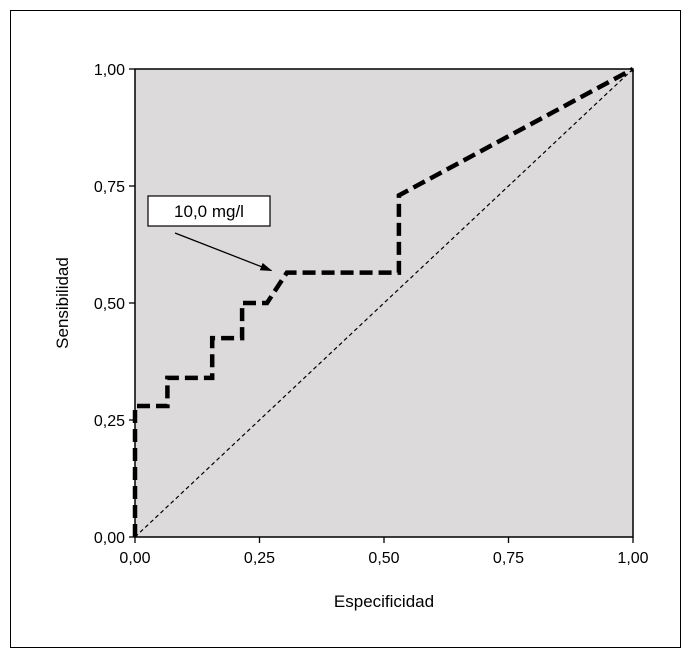  What do you see at coordinates (384, 601) in the screenshot?
I see `x-axis-title: Especificidad` at bounding box center [384, 601].